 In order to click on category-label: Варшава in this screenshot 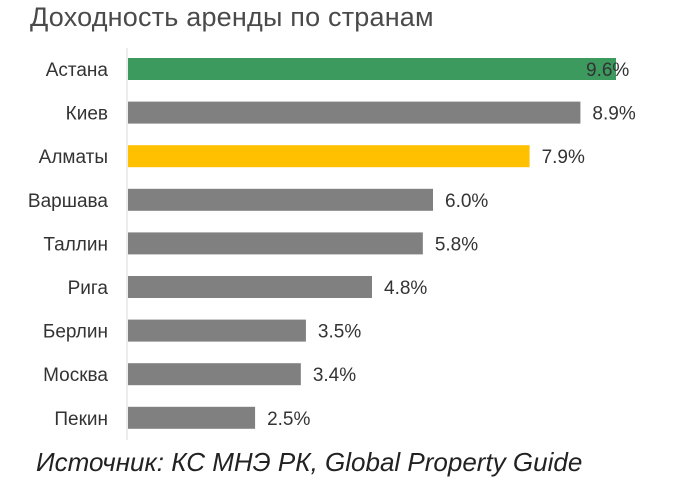, I will do `click(68, 201)`.